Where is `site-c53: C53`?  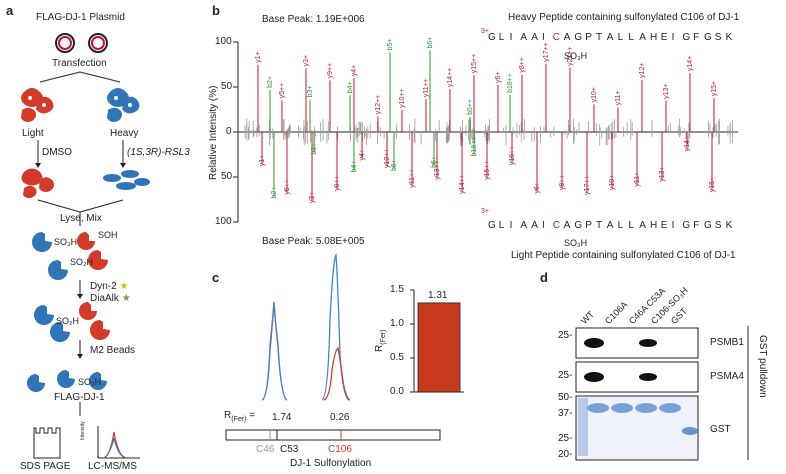 site-c53: C53 is located at coordinates (289, 449).